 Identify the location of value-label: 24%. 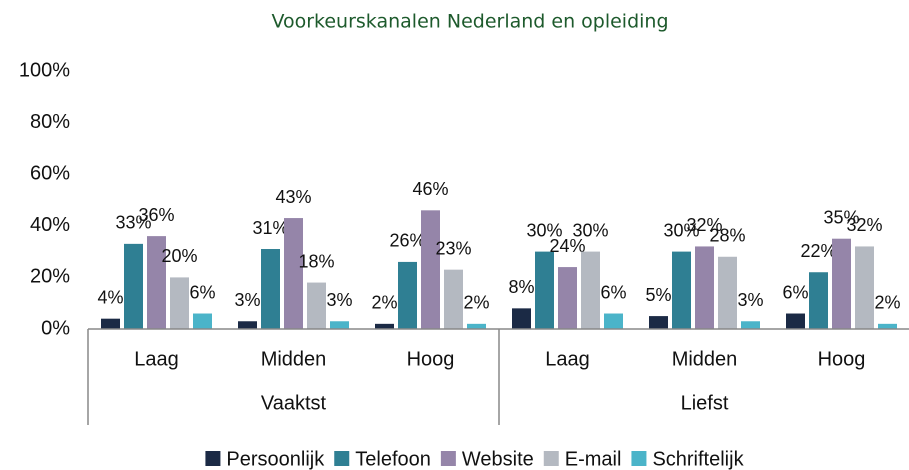
(567, 246).